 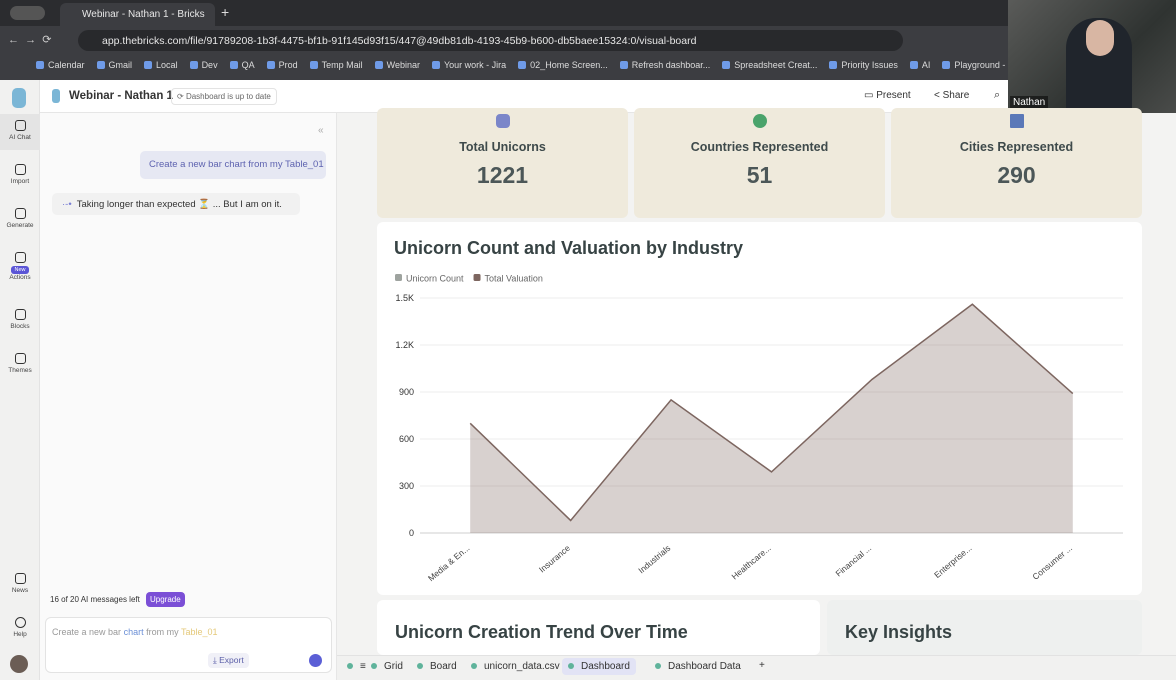 What do you see at coordinates (863, 70) in the screenshot?
I see `bookmark: Priority Issues` at bounding box center [863, 70].